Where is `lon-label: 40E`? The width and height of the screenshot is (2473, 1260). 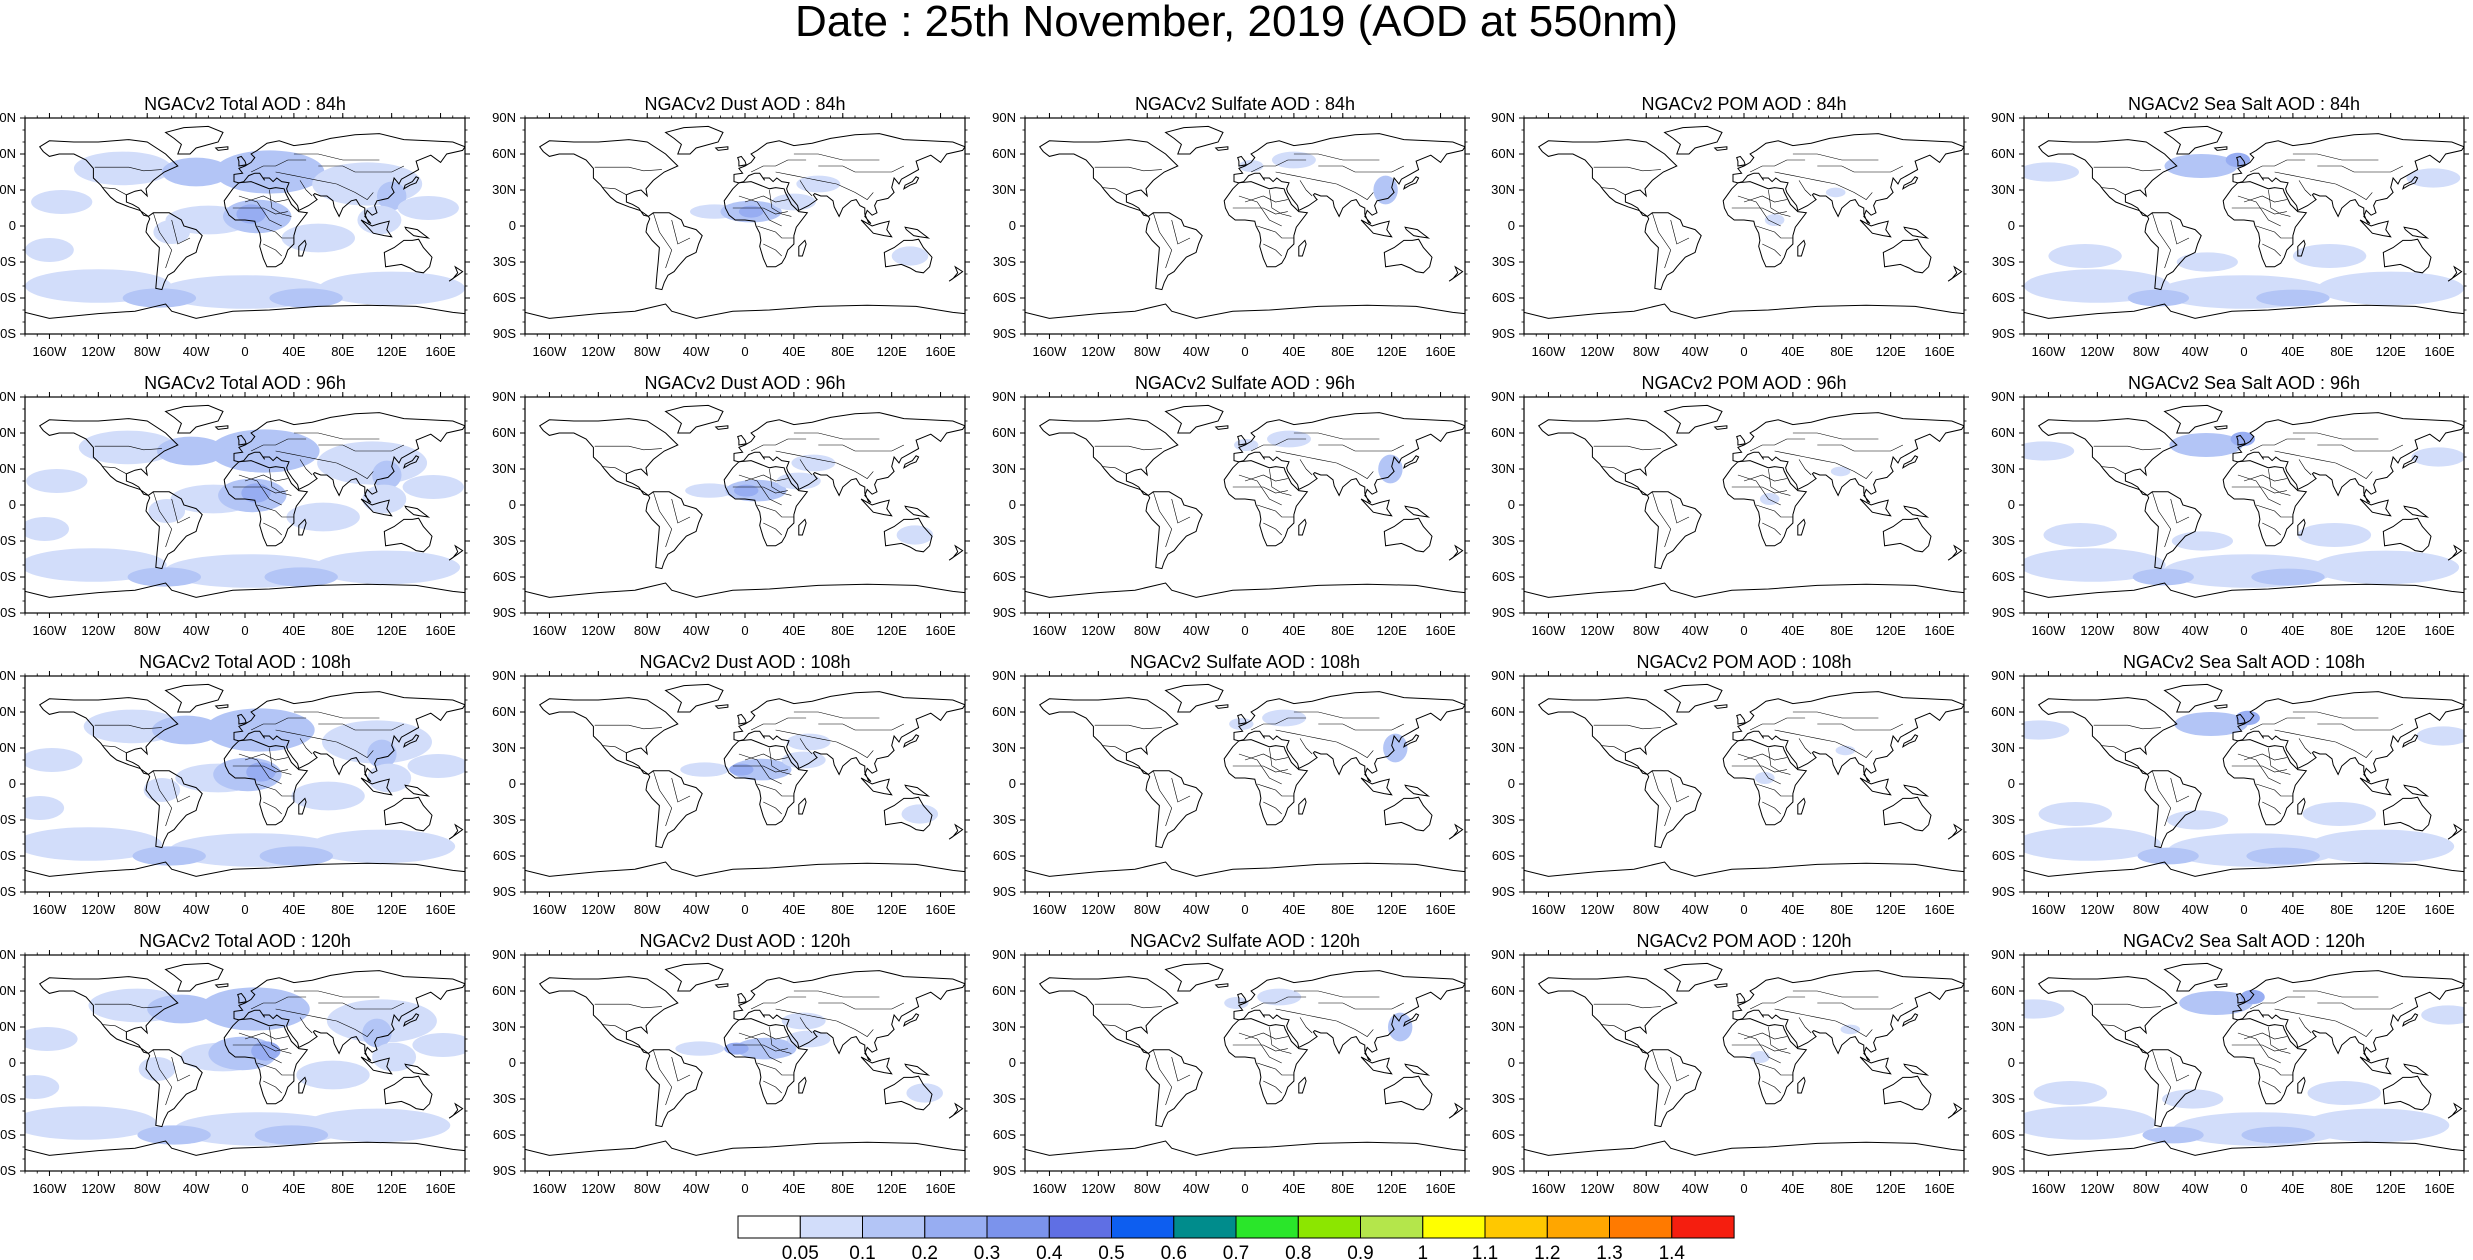 lon-label: 40E is located at coordinates (1792, 630).